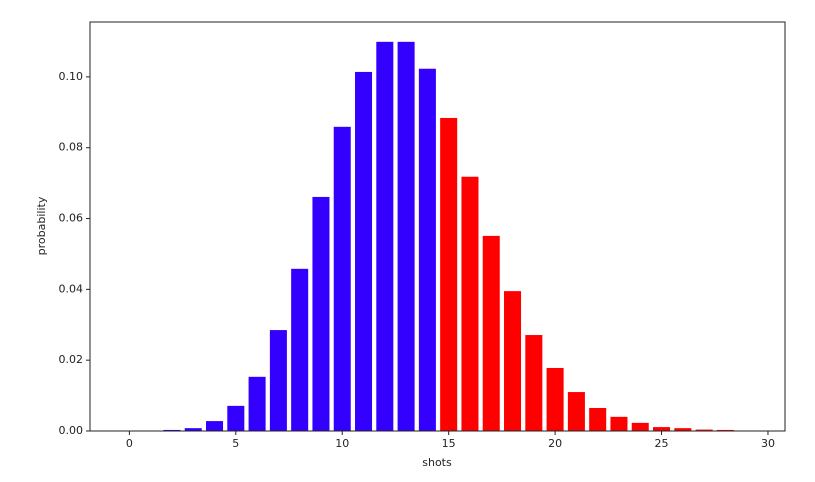 The width and height of the screenshot is (815, 482). I want to click on x-tick-label: 20, so click(555, 443).